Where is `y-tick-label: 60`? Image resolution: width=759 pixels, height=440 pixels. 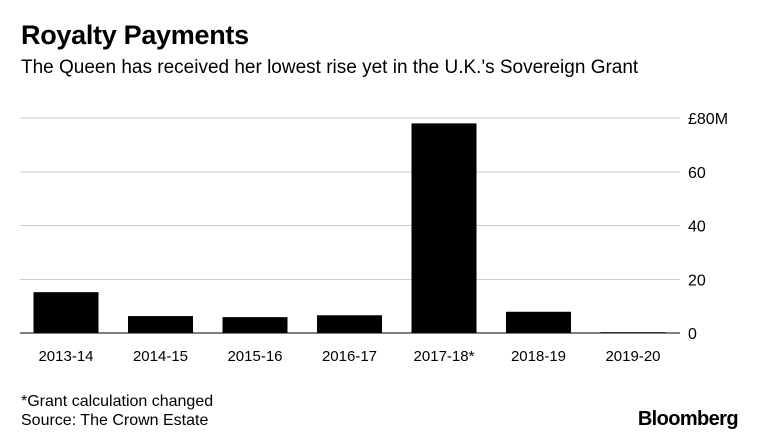
y-tick-label: 60 is located at coordinates (697, 173).